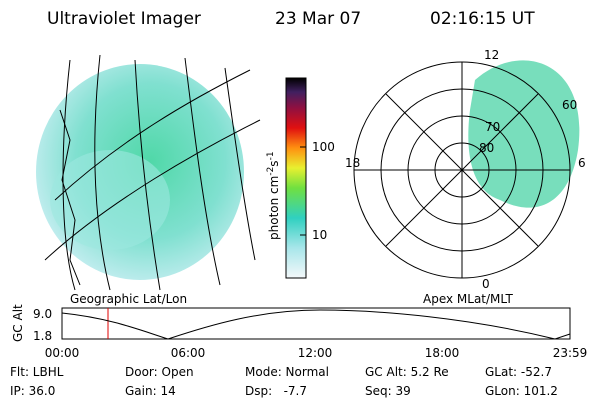 This screenshot has width=600, height=400. What do you see at coordinates (159, 372) in the screenshot?
I see `status-field: Door: Open` at bounding box center [159, 372].